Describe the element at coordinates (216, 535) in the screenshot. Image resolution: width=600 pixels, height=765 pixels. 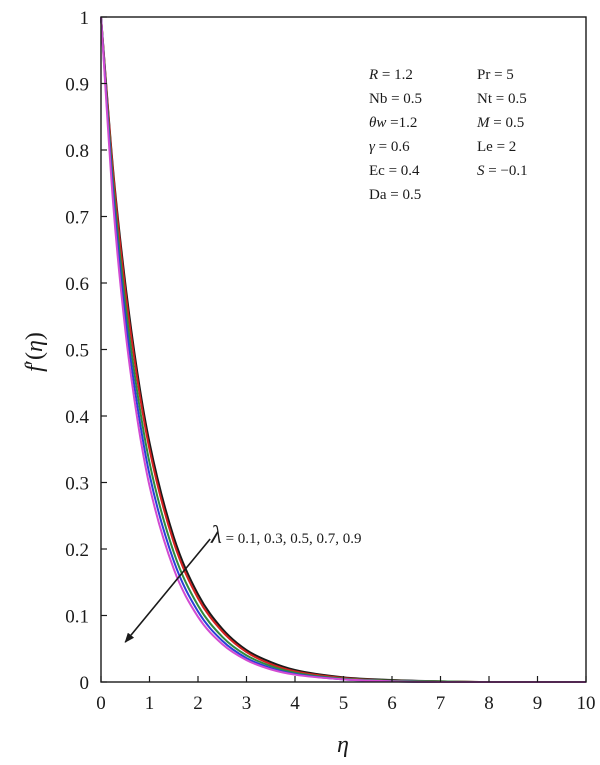
I see `lambda-symbol: λ` at that location.